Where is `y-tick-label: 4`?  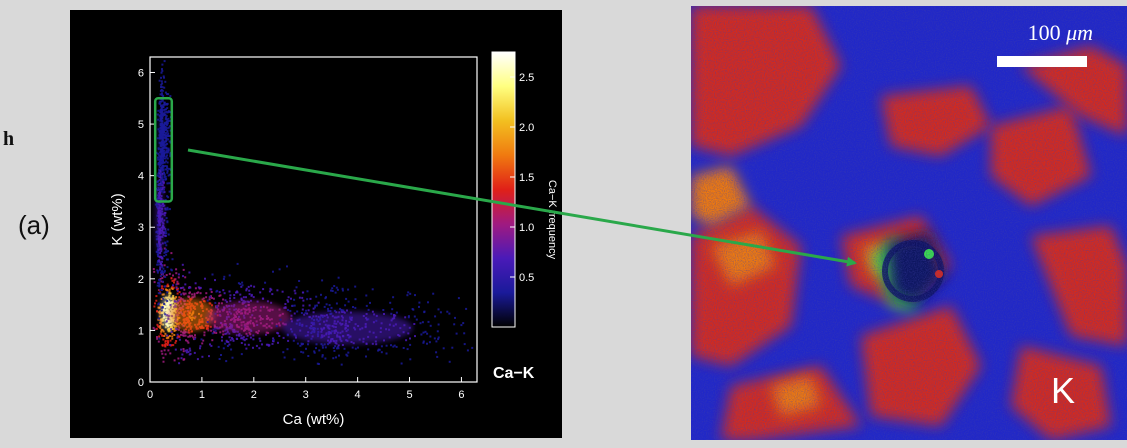
y-tick-label: 4 is located at coordinates (141, 177).